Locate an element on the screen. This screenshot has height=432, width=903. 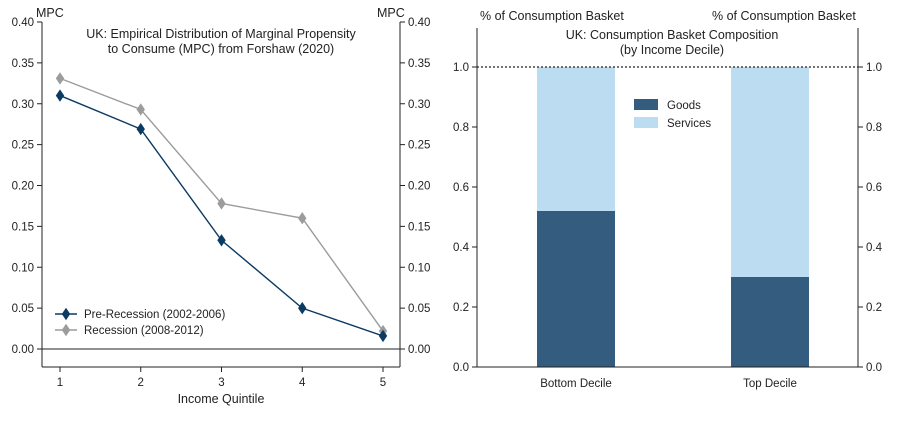
legend-label-services: Services is located at coordinates (689, 124).